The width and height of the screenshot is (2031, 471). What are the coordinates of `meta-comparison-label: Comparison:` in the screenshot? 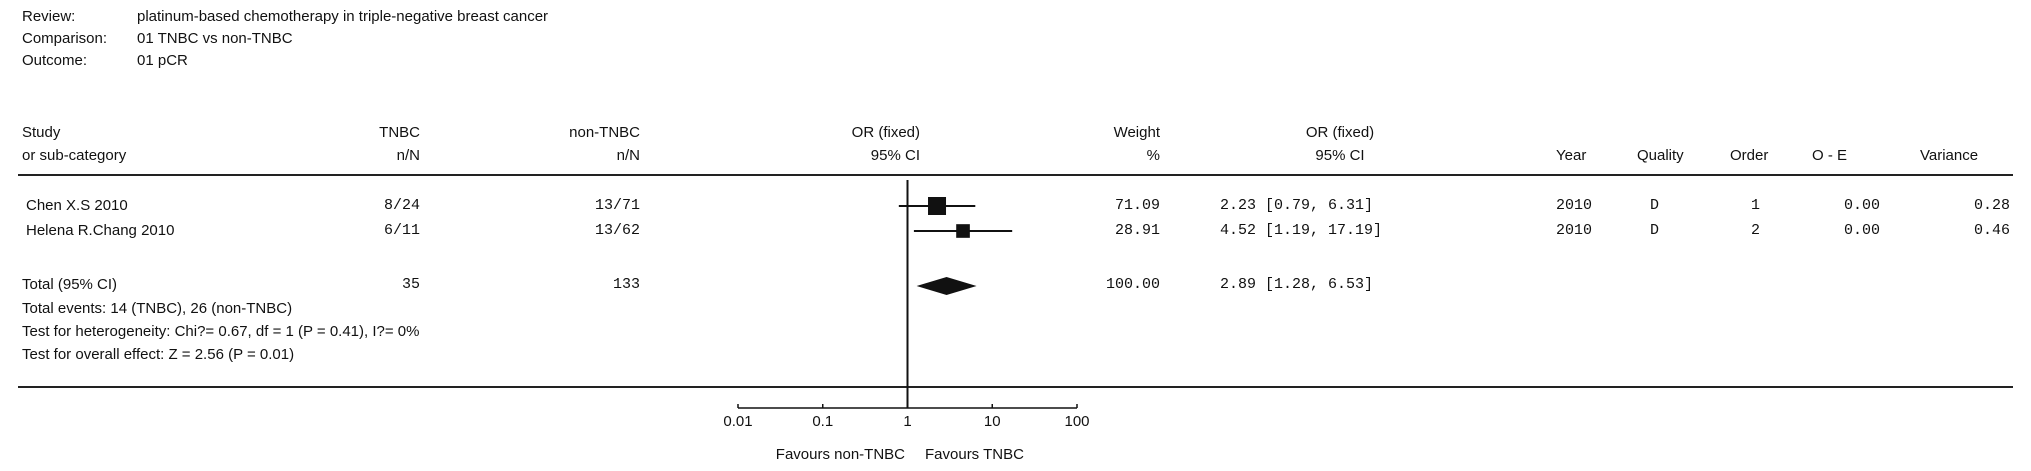 It's located at (65, 38).